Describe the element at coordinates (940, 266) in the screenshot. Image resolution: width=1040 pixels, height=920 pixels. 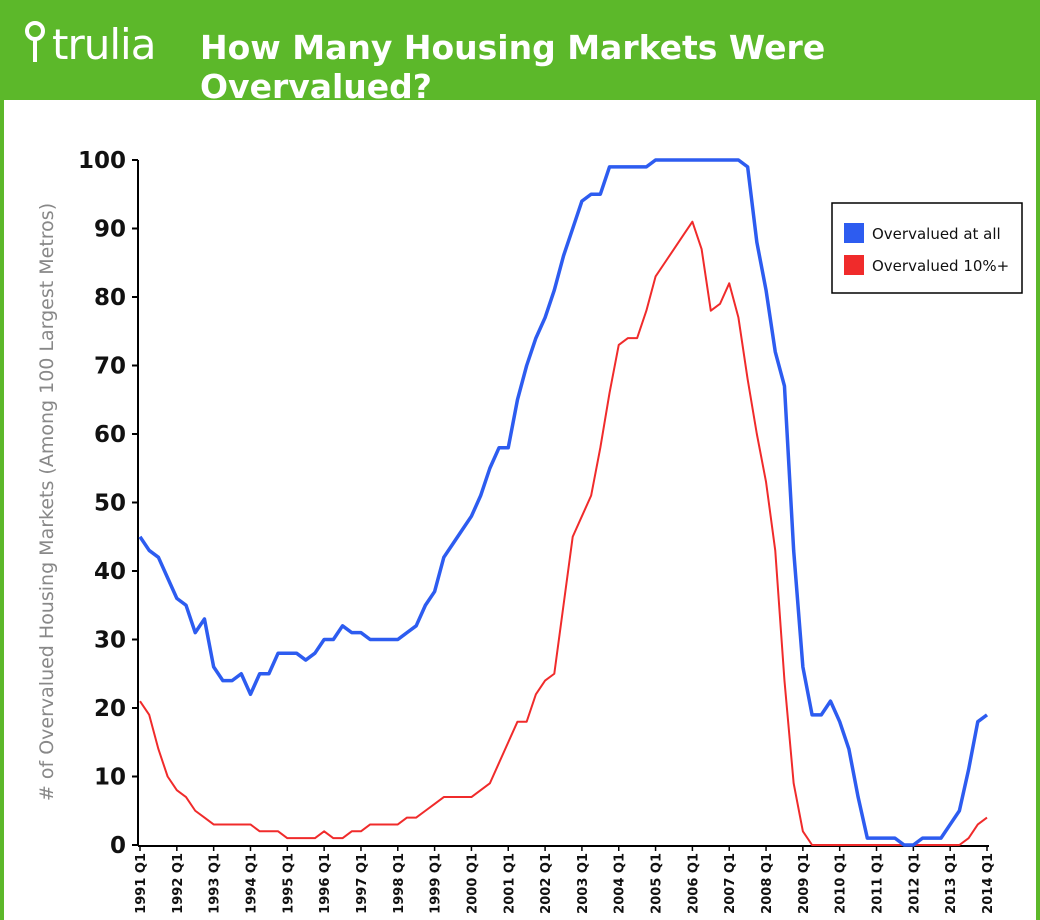
I see `legend-label: Overvalued 10%+` at that location.